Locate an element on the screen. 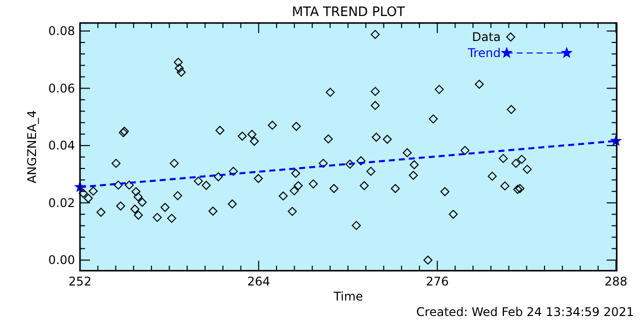 The width and height of the screenshot is (640, 320). x-tick-label: 252 is located at coordinates (80, 281).